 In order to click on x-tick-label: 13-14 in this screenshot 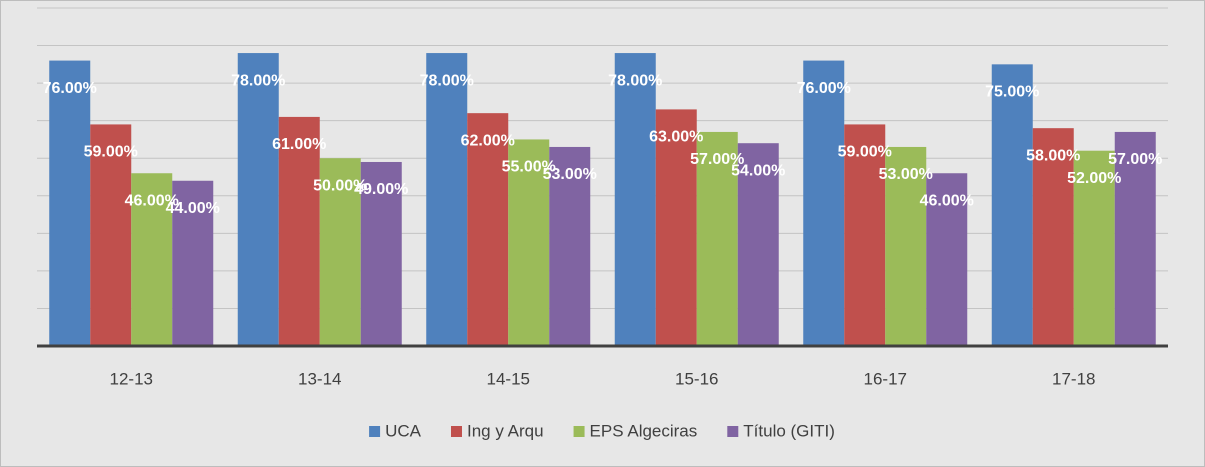, I will do `click(319, 378)`.